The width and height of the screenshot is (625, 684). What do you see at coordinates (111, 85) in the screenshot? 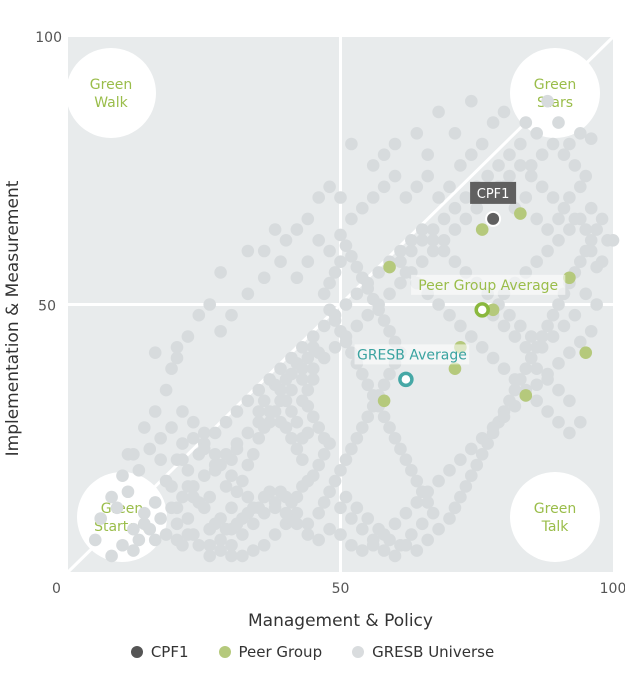
I see `quadrant-label-green-walk-line: Green` at bounding box center [111, 85].